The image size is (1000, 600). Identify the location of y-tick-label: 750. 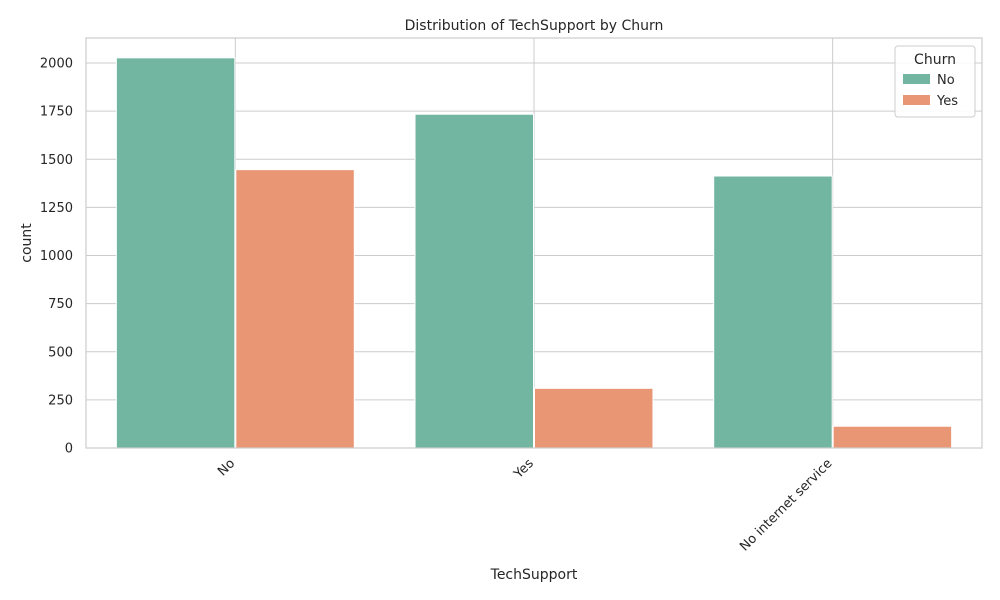
(60, 304).